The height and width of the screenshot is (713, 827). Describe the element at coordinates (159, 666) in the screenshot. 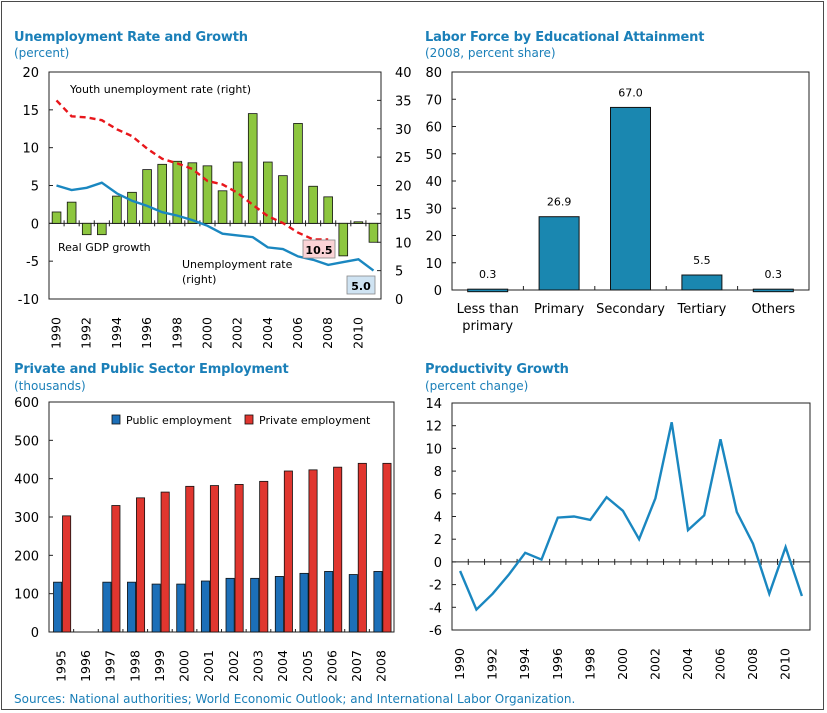

I see `x-axis-tick-label: 1999` at that location.